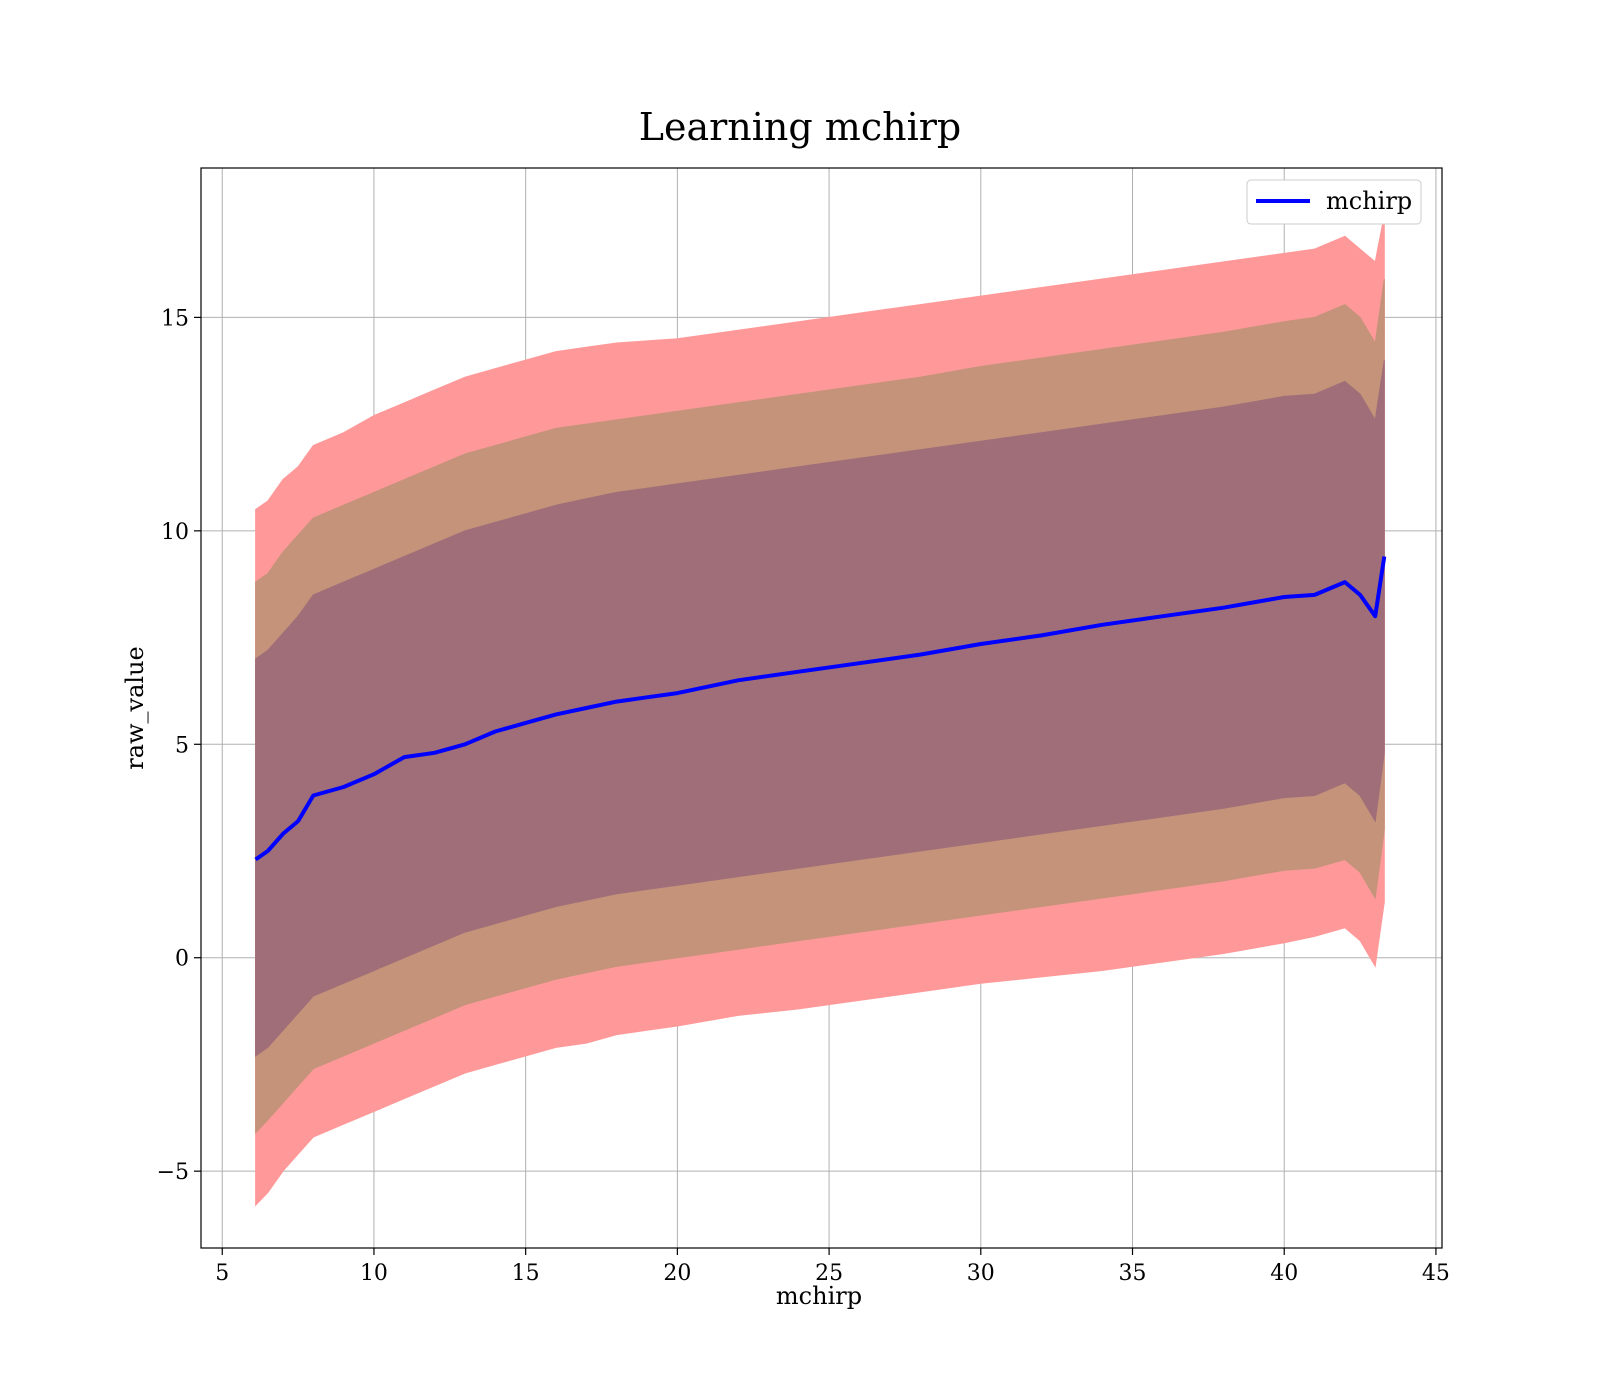 The width and height of the screenshot is (1600, 1400). What do you see at coordinates (1284, 1273) in the screenshot?
I see `x-tick-label-40: 40` at bounding box center [1284, 1273].